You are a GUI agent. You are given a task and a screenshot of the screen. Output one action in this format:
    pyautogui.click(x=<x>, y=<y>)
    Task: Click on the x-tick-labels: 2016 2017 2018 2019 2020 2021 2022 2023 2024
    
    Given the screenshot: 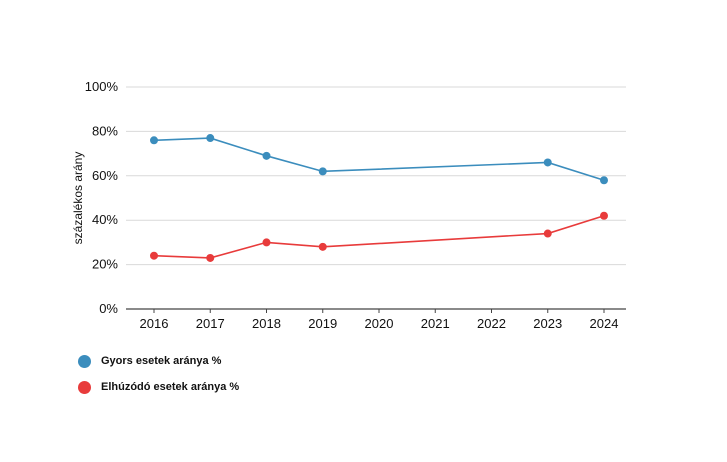 What is the action you would take?
    pyautogui.click(x=379, y=320)
    